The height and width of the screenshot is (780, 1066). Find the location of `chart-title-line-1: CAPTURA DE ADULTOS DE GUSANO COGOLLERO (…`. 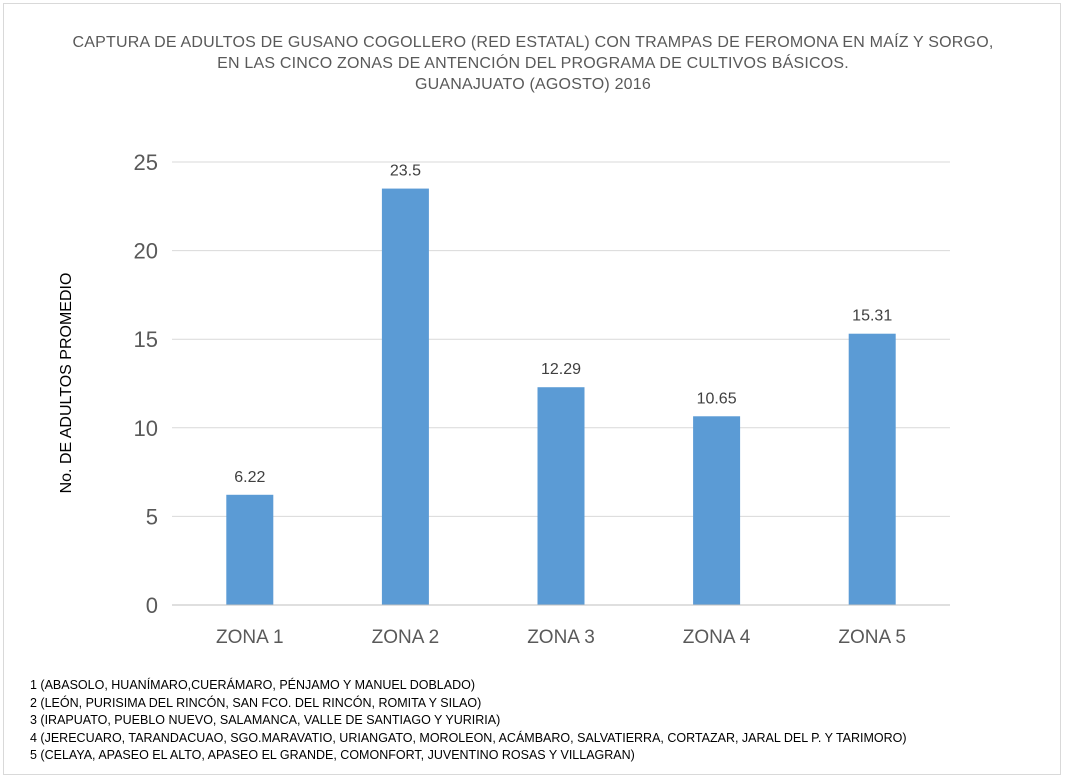

chart-title-line-1: CAPTURA DE ADULTOS DE GUSANO COGOLLERO (… is located at coordinates (533, 42).